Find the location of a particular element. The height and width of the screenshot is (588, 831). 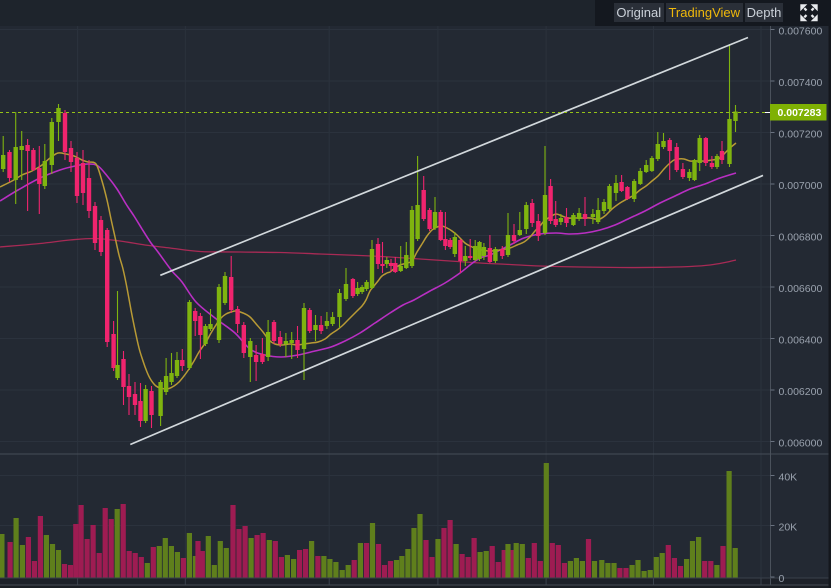

svg-text: 0.006400 is located at coordinates (801, 341).